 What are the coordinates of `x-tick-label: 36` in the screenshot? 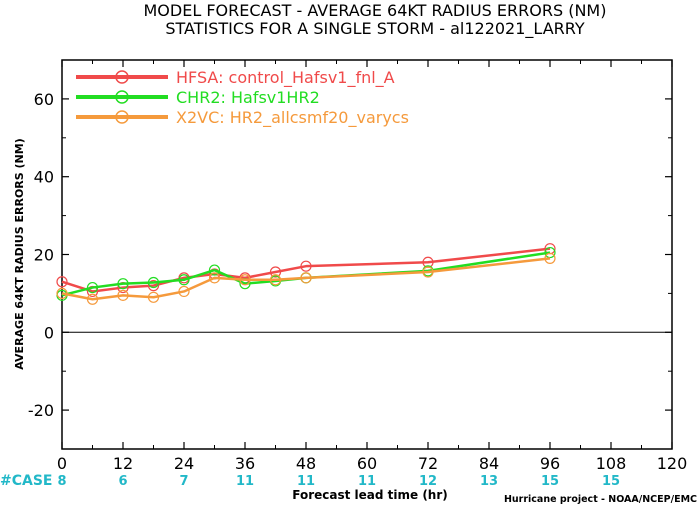 It's located at (245, 463).